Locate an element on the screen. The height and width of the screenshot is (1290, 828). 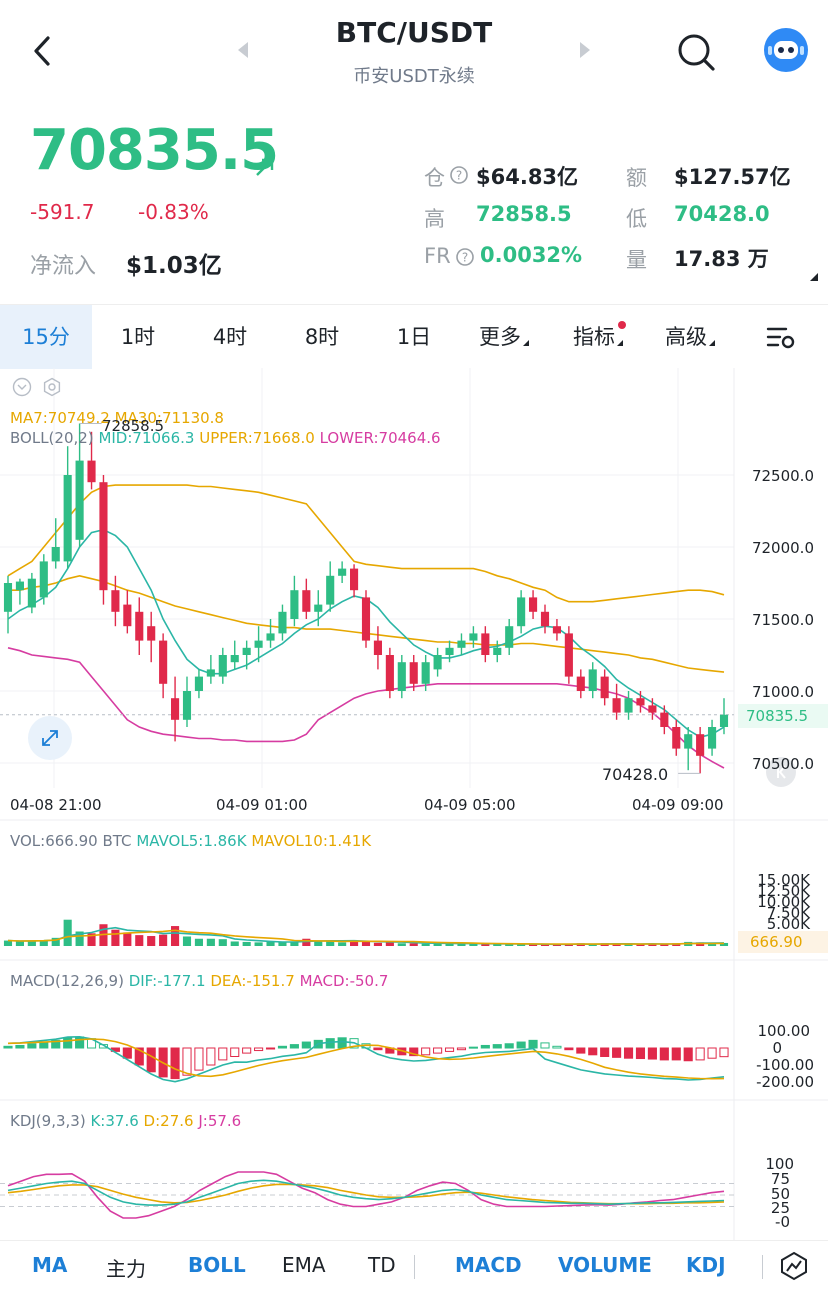
tab-4h: 4时 is located at coordinates (230, 337).